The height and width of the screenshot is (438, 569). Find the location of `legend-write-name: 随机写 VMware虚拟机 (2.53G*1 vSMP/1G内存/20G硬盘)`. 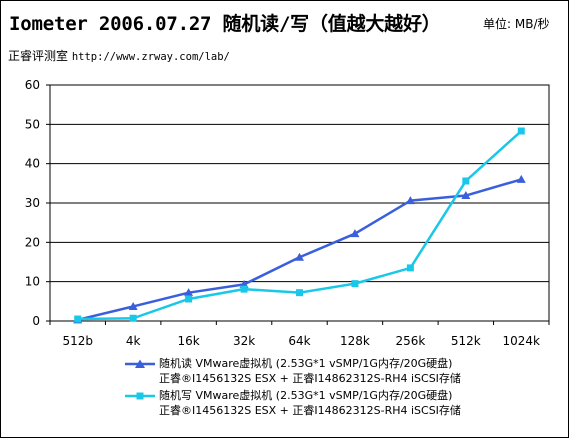

legend-write-name: 随机写 VMware虚拟机 (2.53G*1 vSMP/1G内存/20G硬盘) is located at coordinates (306, 395).